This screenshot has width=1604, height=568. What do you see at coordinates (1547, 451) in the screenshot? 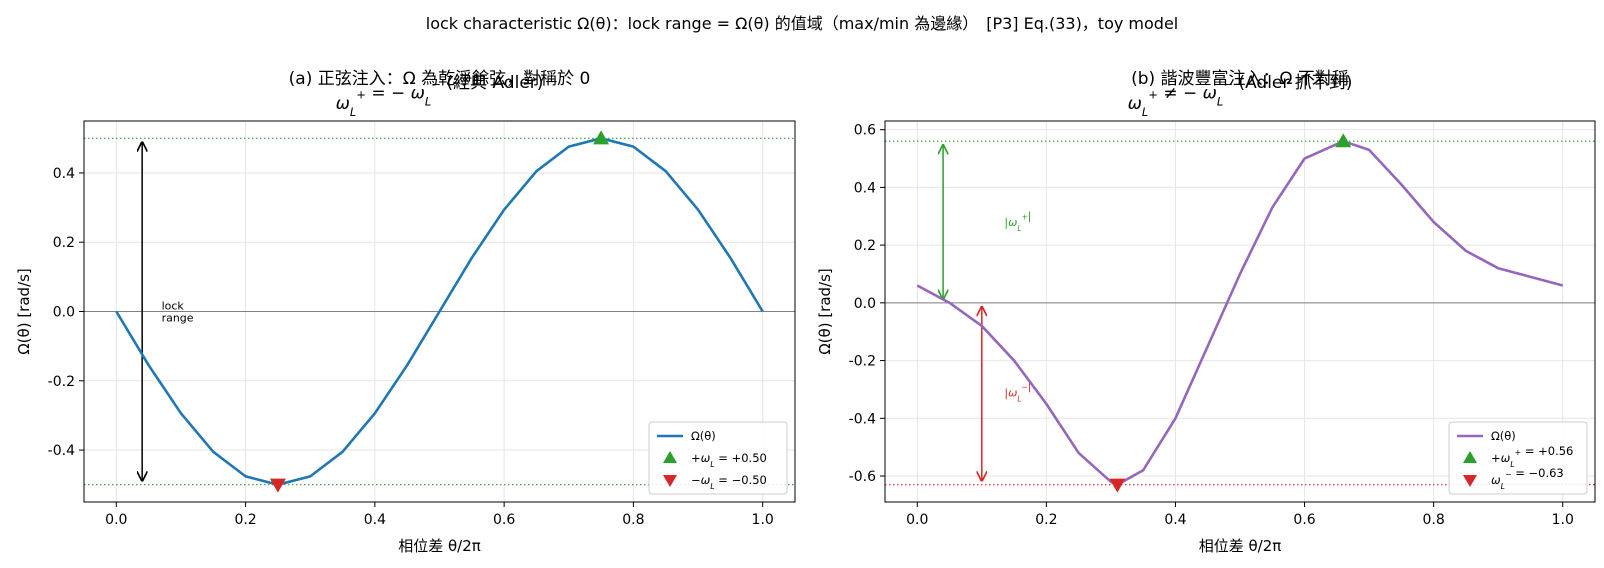
I see `text-part: = +0.56` at bounding box center [1547, 451].